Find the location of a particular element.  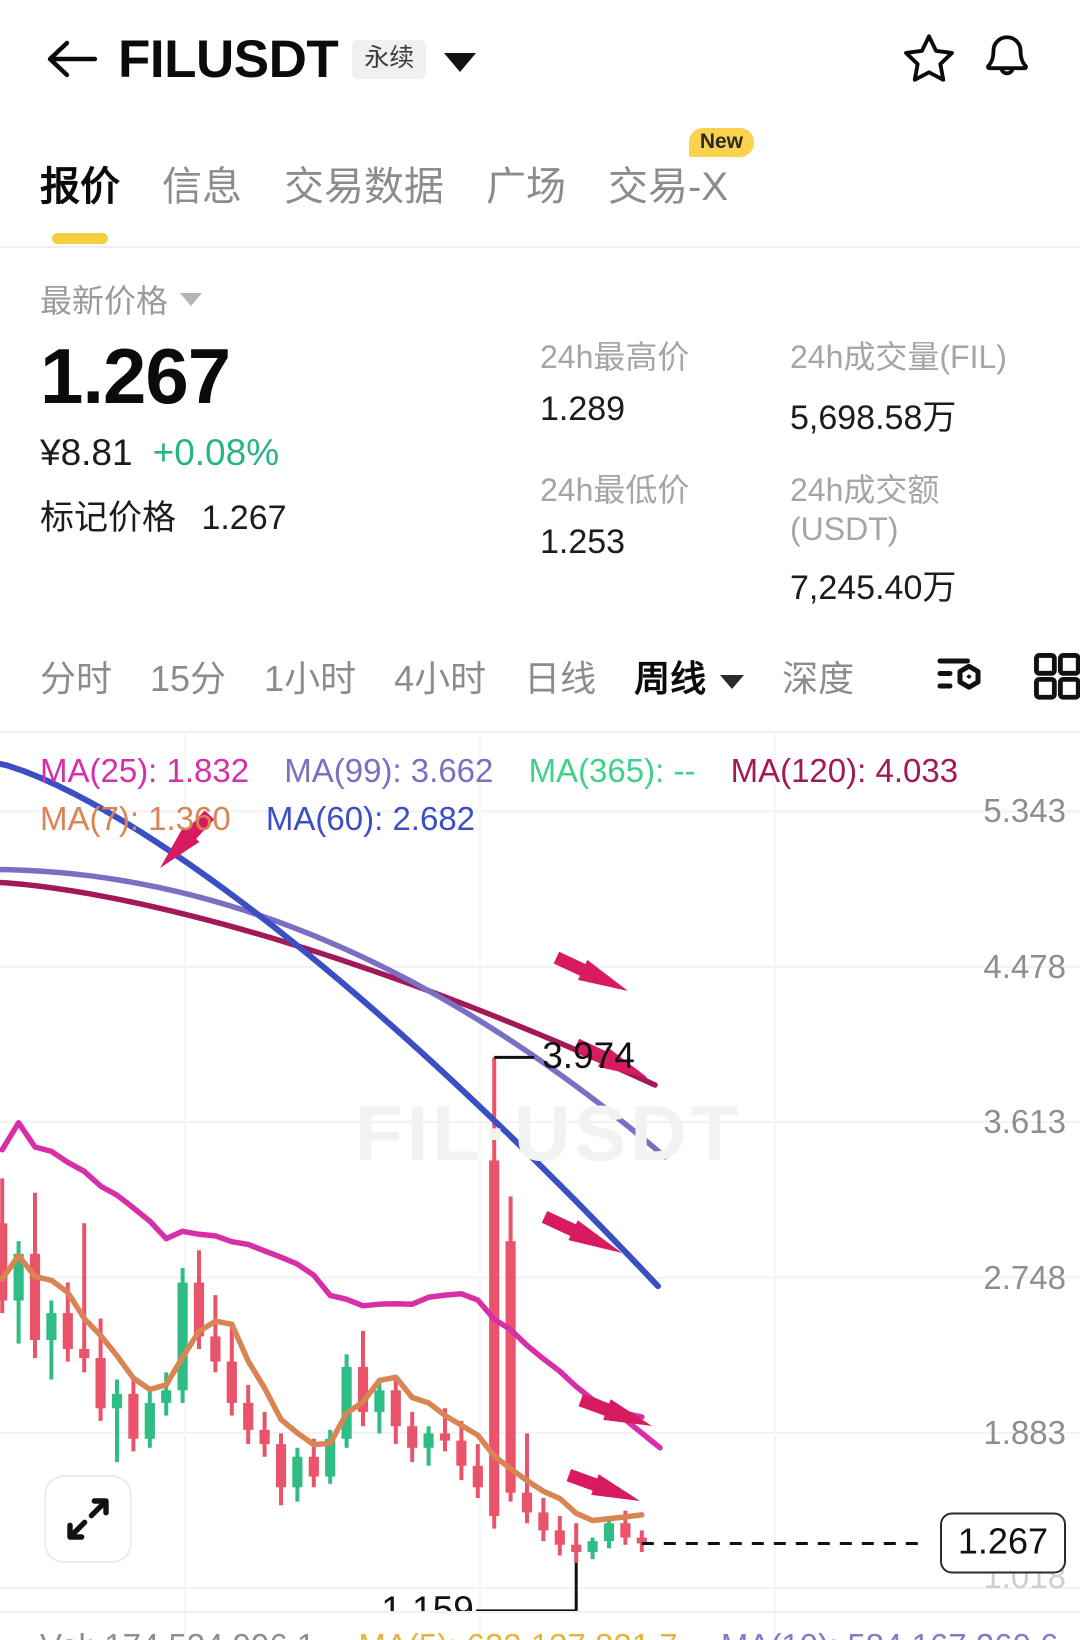

price-change-row: ¥8.81 +0.08% is located at coordinates (290, 453).